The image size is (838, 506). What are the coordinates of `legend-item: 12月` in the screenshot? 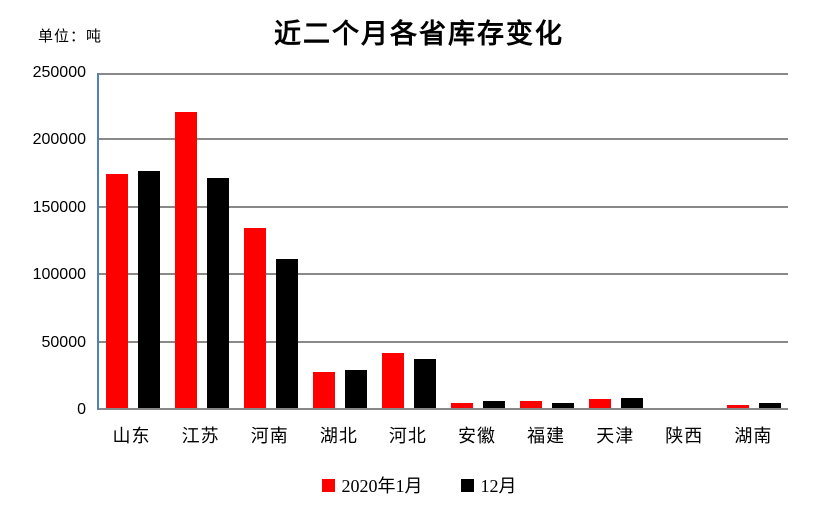 It's located at (488, 485).